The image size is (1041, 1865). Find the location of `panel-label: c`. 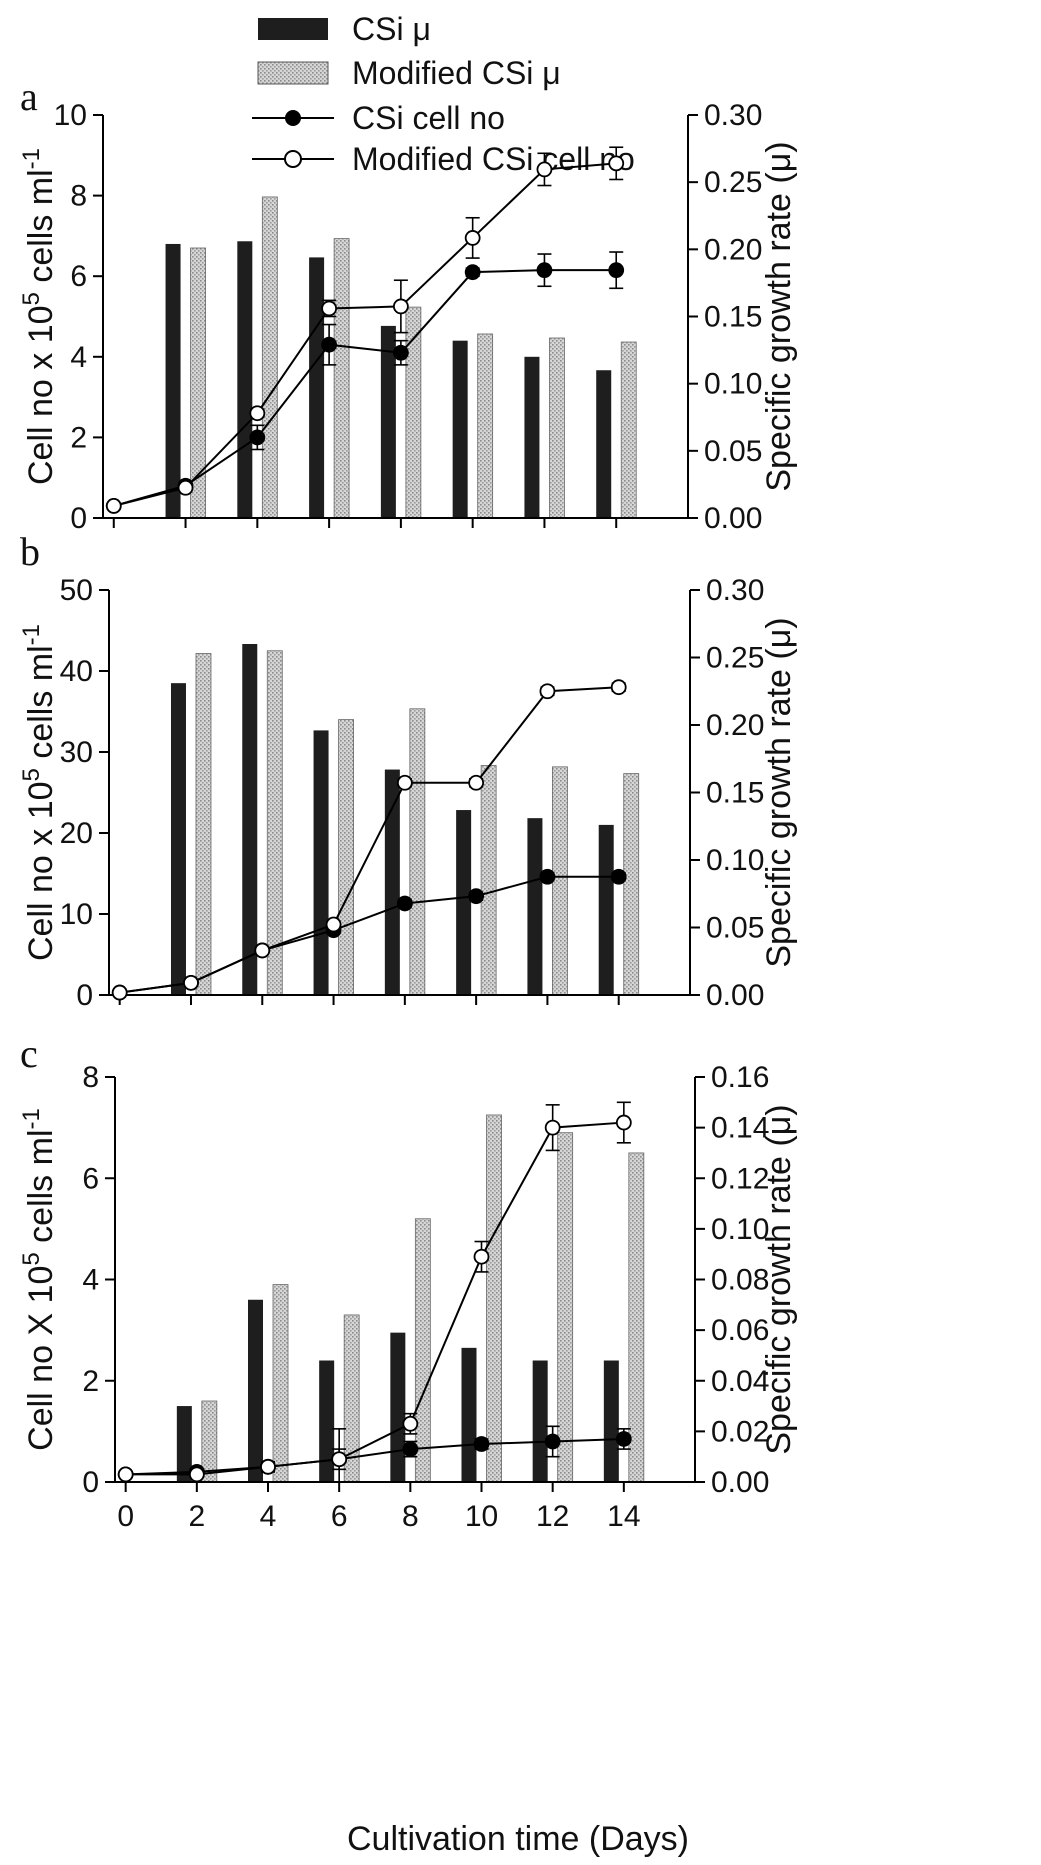

panel-label: c is located at coordinates (29, 1053).